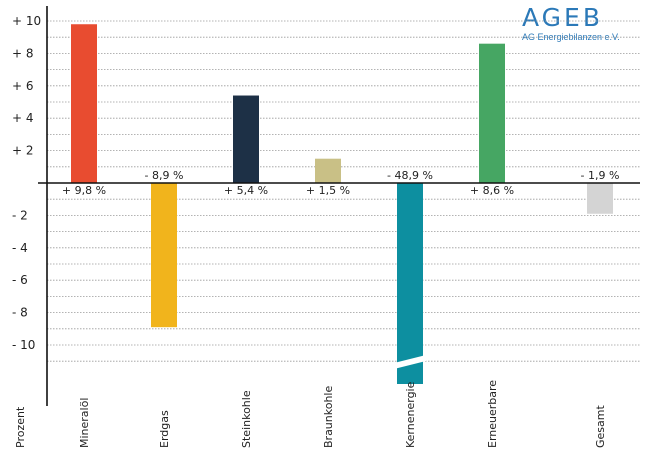 This screenshot has height=450, width=650. Describe the element at coordinates (562, 17) in the screenshot. I see `logo-text: AGEB` at that location.